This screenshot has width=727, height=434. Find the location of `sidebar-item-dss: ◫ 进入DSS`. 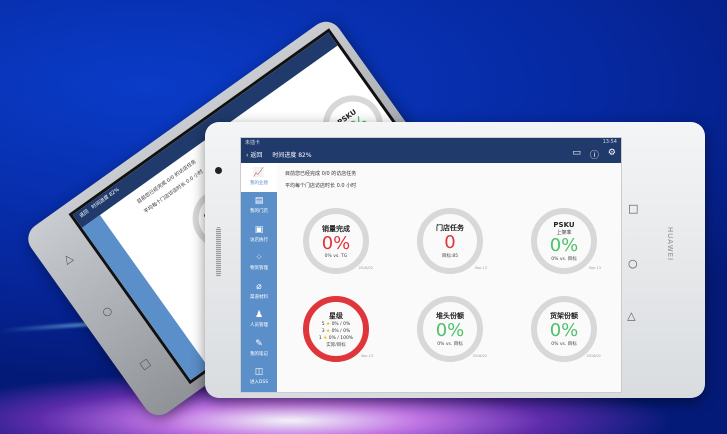

sidebar-item-dss: ◫ 进入DSS is located at coordinates (259, 377).